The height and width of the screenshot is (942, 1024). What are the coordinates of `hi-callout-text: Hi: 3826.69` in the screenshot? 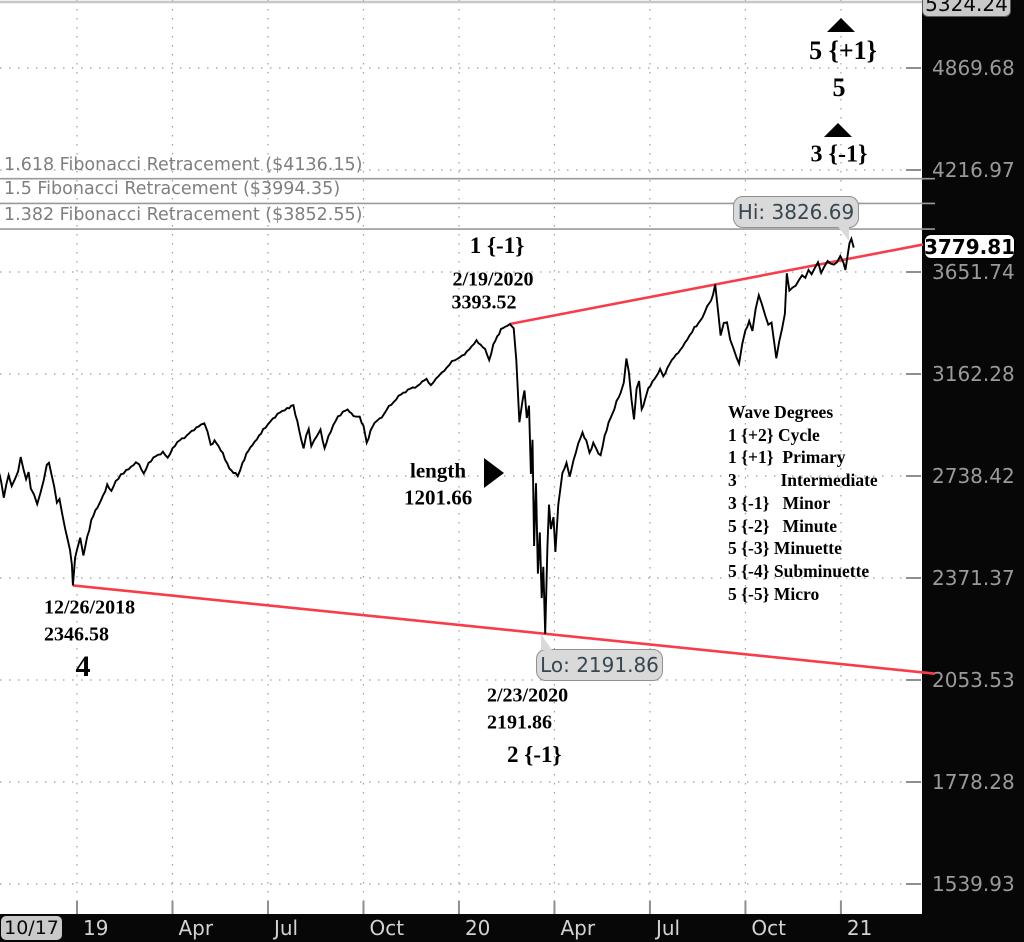 It's located at (796, 212).